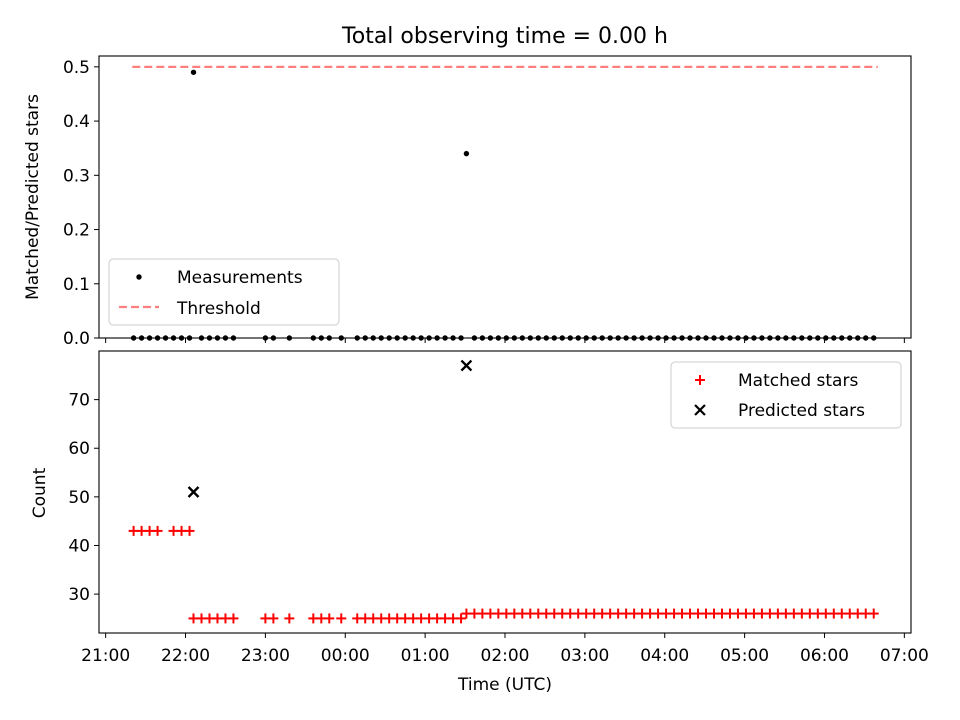  I want to click on bottom-y-tick-label: 50, so click(79, 498).